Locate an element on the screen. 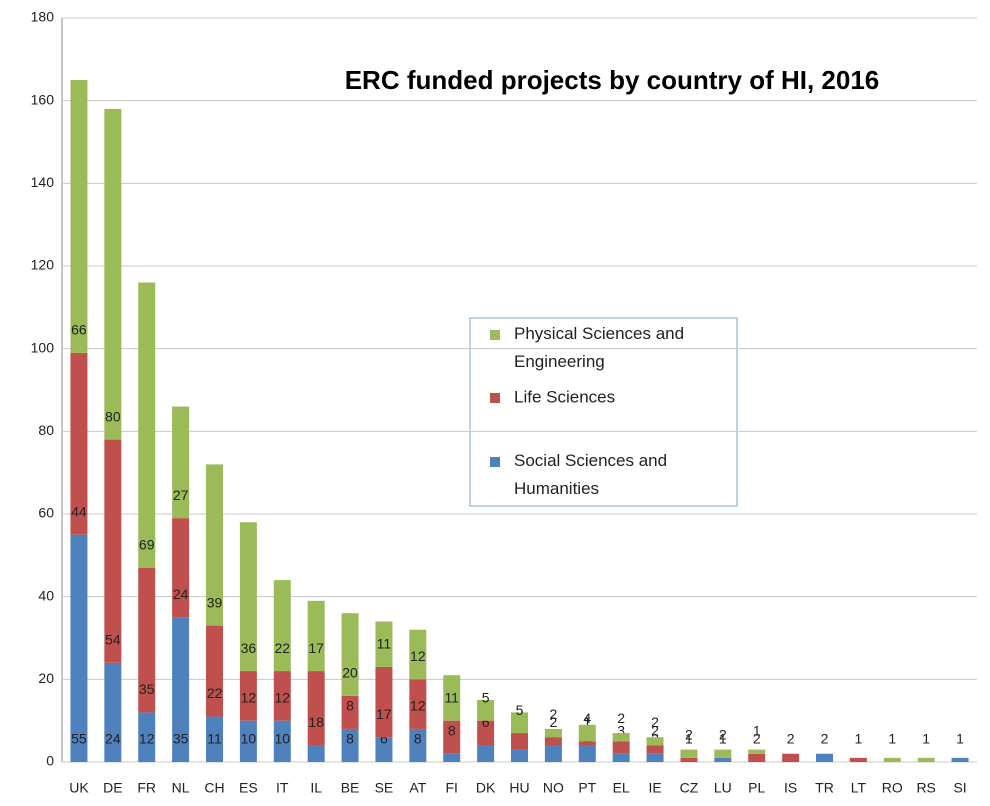 Image resolution: width=990 pixels, height=806 pixels. y-tick-label: 140 is located at coordinates (43, 182).